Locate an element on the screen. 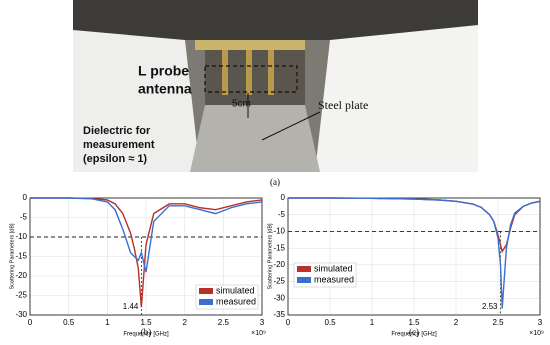  caption: (a) is located at coordinates (275, 182).